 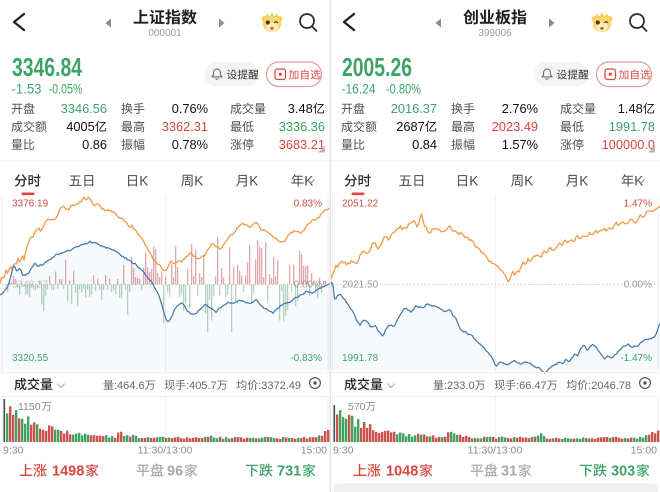 What do you see at coordinates (84, 108) in the screenshot?
I see `svg-text: 3346.56` at bounding box center [84, 108].